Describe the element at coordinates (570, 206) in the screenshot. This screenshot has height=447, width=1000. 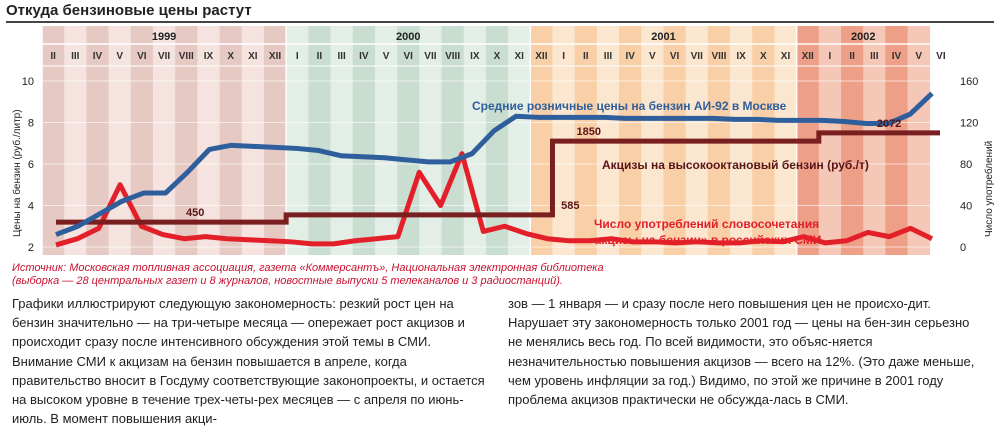
I see `excise-value-label: 585` at that location.